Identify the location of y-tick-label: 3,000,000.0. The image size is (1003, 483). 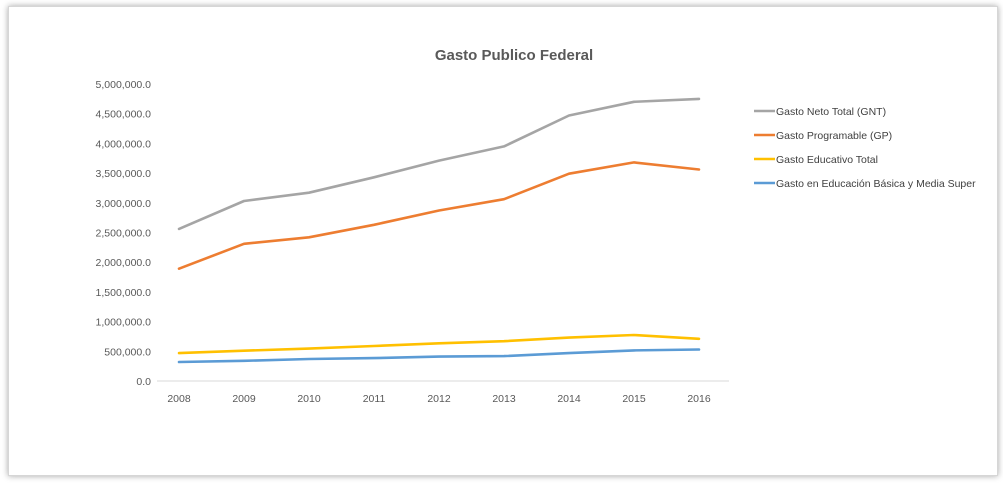
(124, 204).